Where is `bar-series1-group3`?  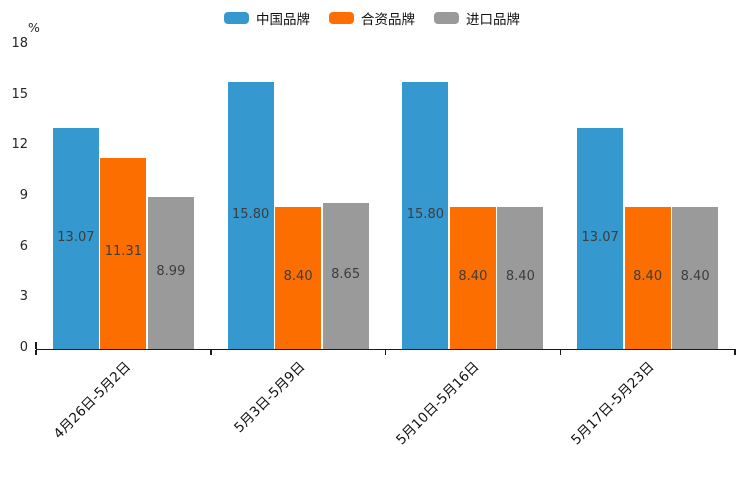 bar-series1-group3 is located at coordinates (425, 215).